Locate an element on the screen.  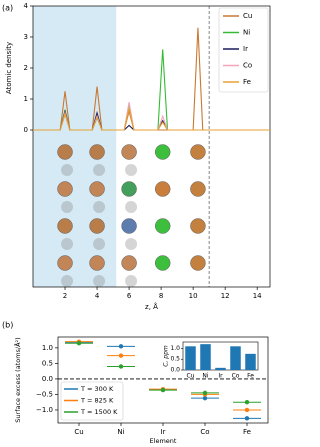
y-axis-label: Atomic density is located at coordinates (9, 68).